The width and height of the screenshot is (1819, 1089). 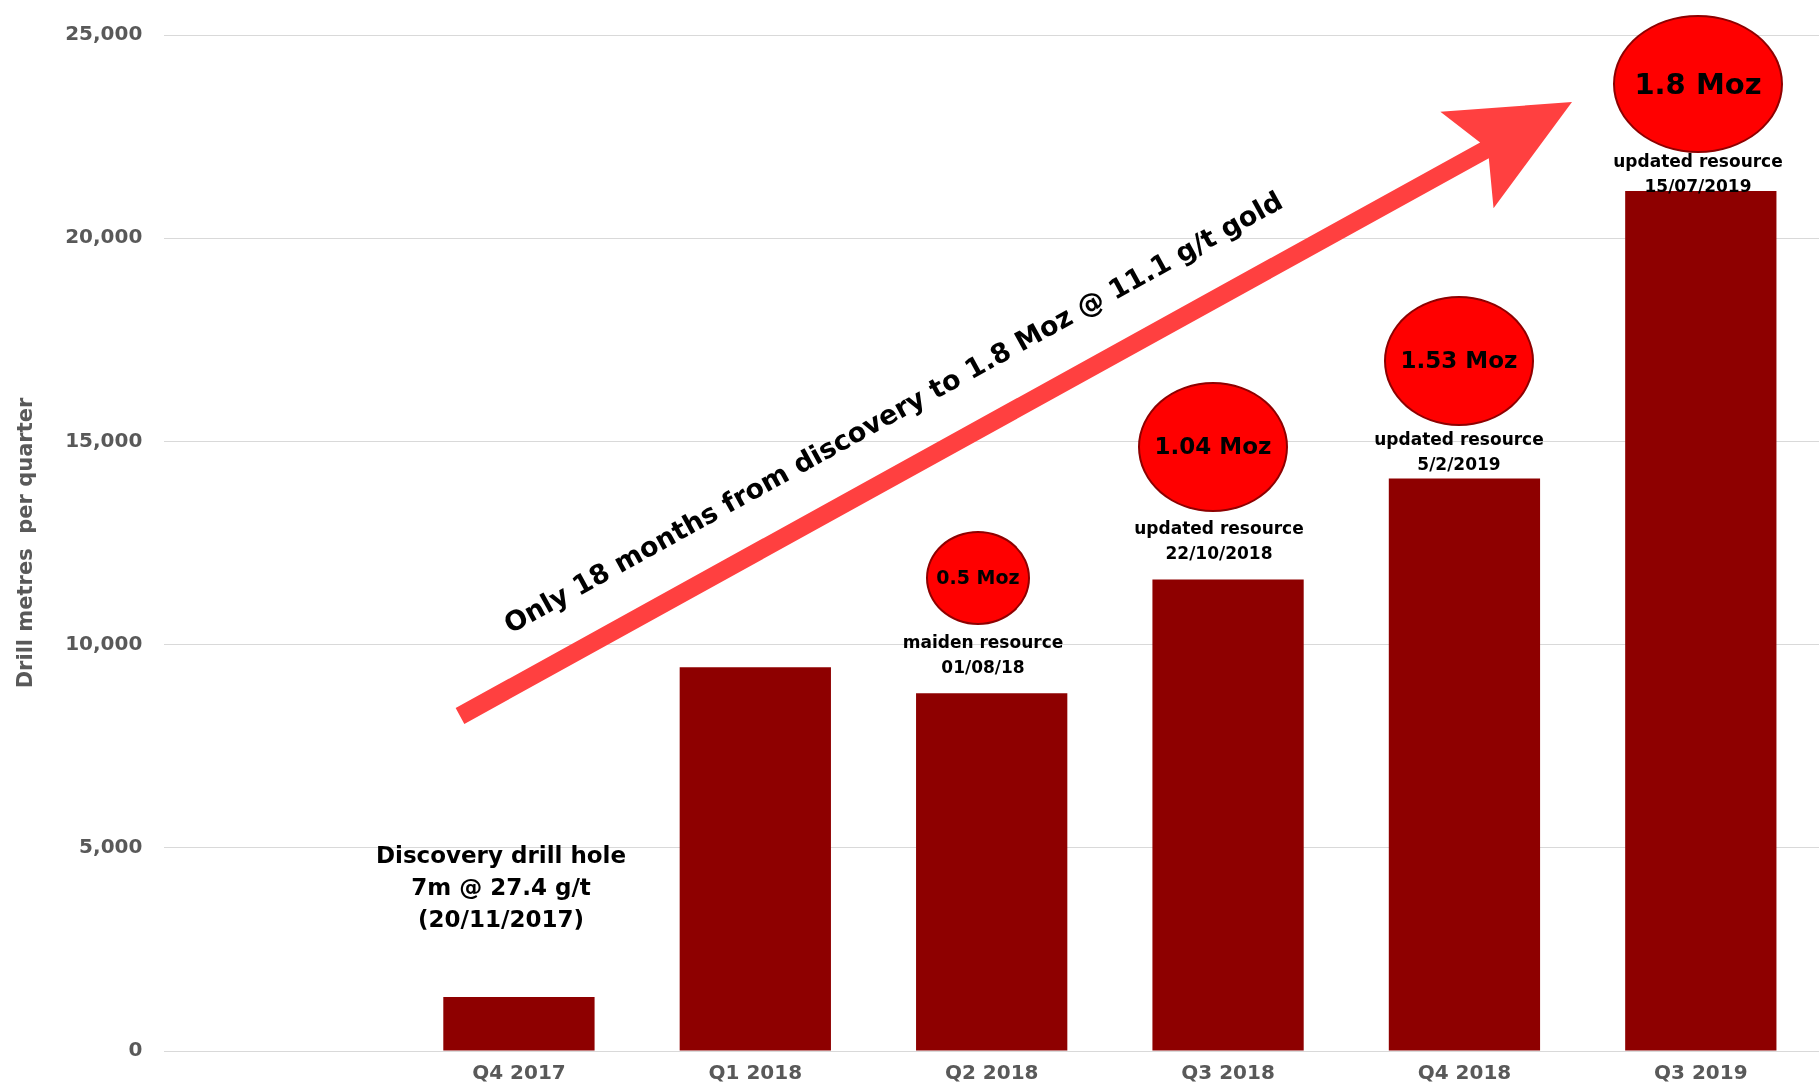 I want to click on y-tick-label: 10,000, so click(x=104, y=642).